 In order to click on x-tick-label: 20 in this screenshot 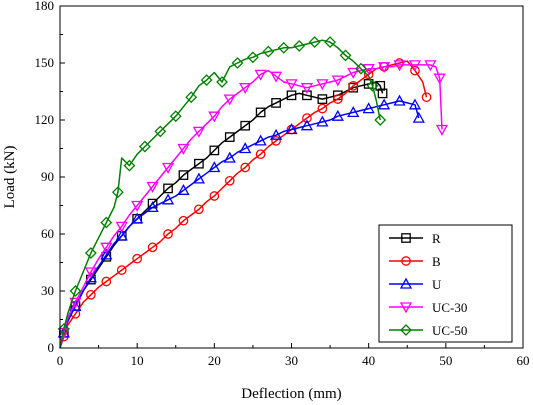, I will do `click(214, 360)`.